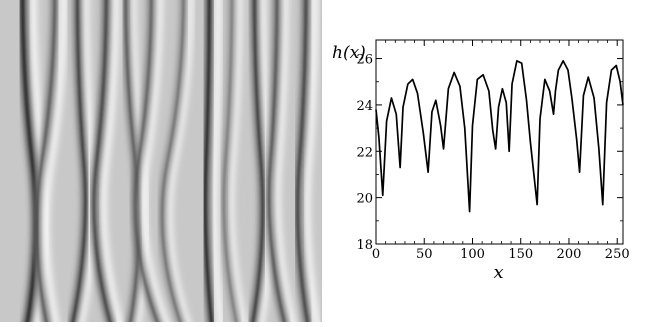 The width and height of the screenshot is (658, 327). Describe the element at coordinates (364, 245) in the screenshot. I see `y-tick-label-0: 18` at that location.